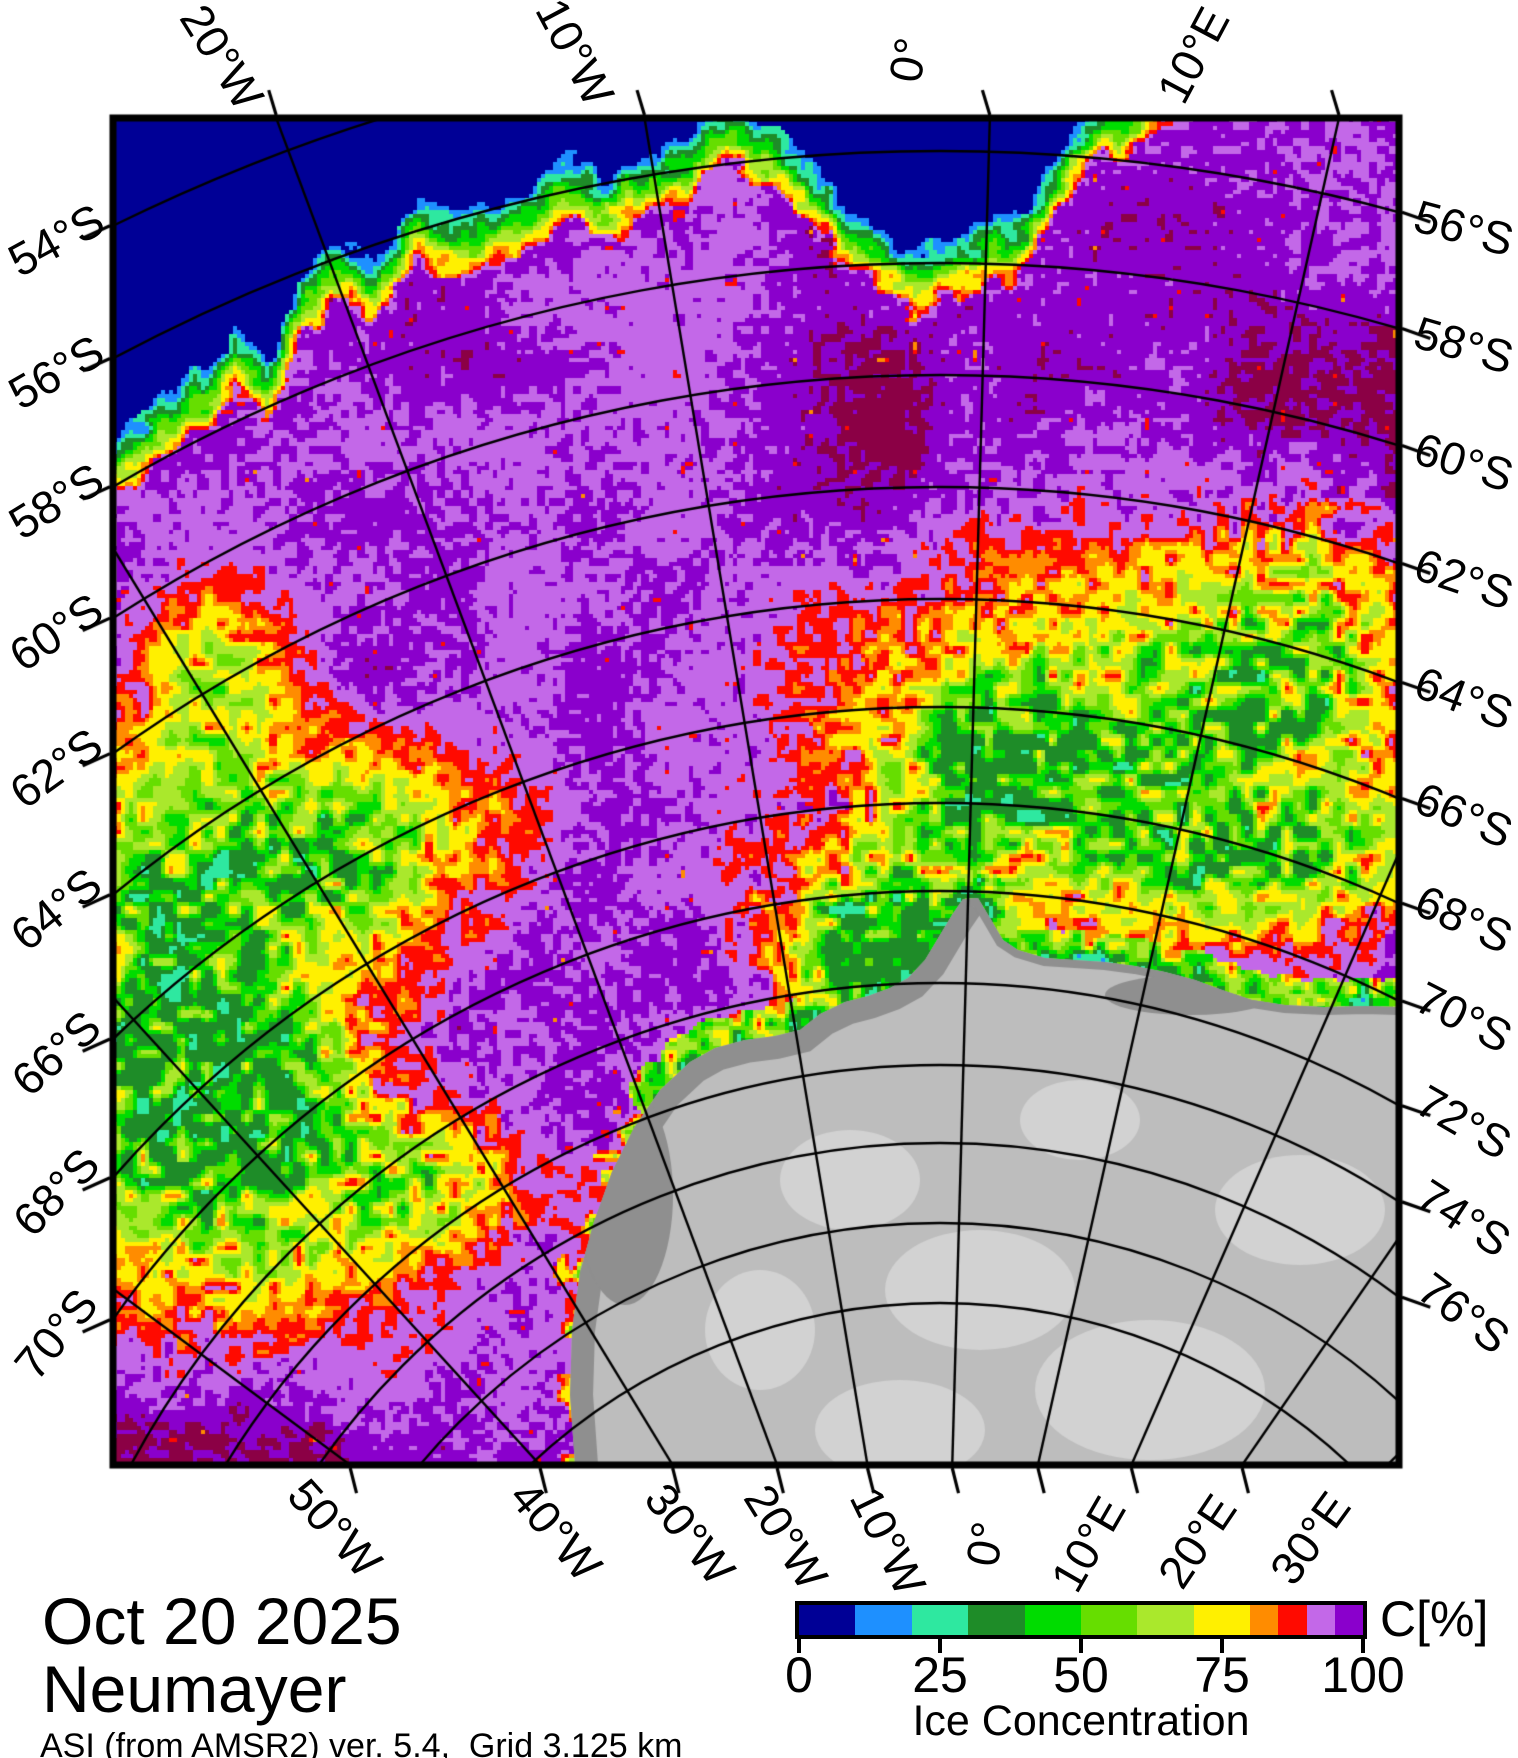 This screenshot has height=1758, width=1518. I want to click on station-label: Neumayer, so click(194, 1689).